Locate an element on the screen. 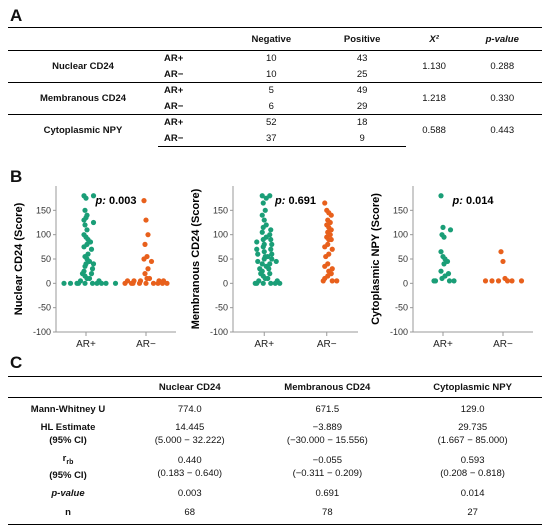  row-label-rrb: rrb (95% CI) is located at coordinates (68, 465).